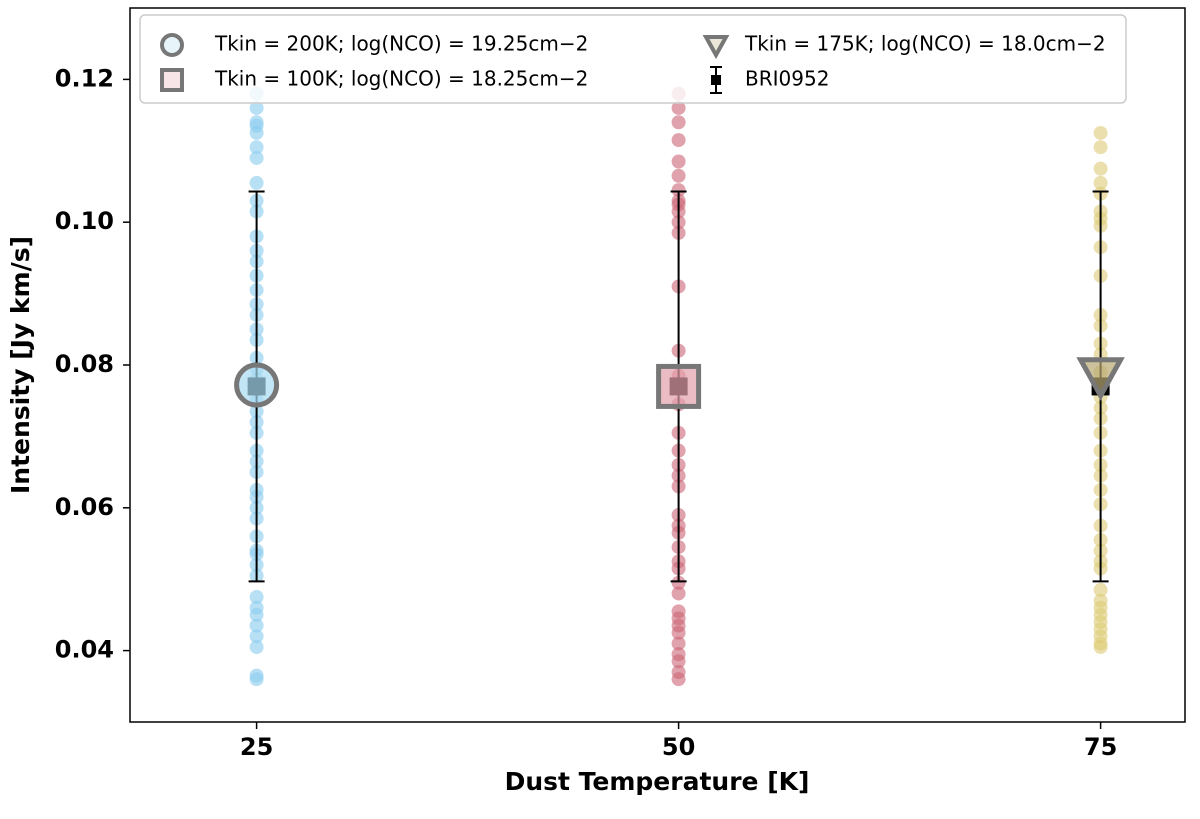 The height and width of the screenshot is (819, 1200). I want to click on x-tick-label: 25, so click(256, 747).